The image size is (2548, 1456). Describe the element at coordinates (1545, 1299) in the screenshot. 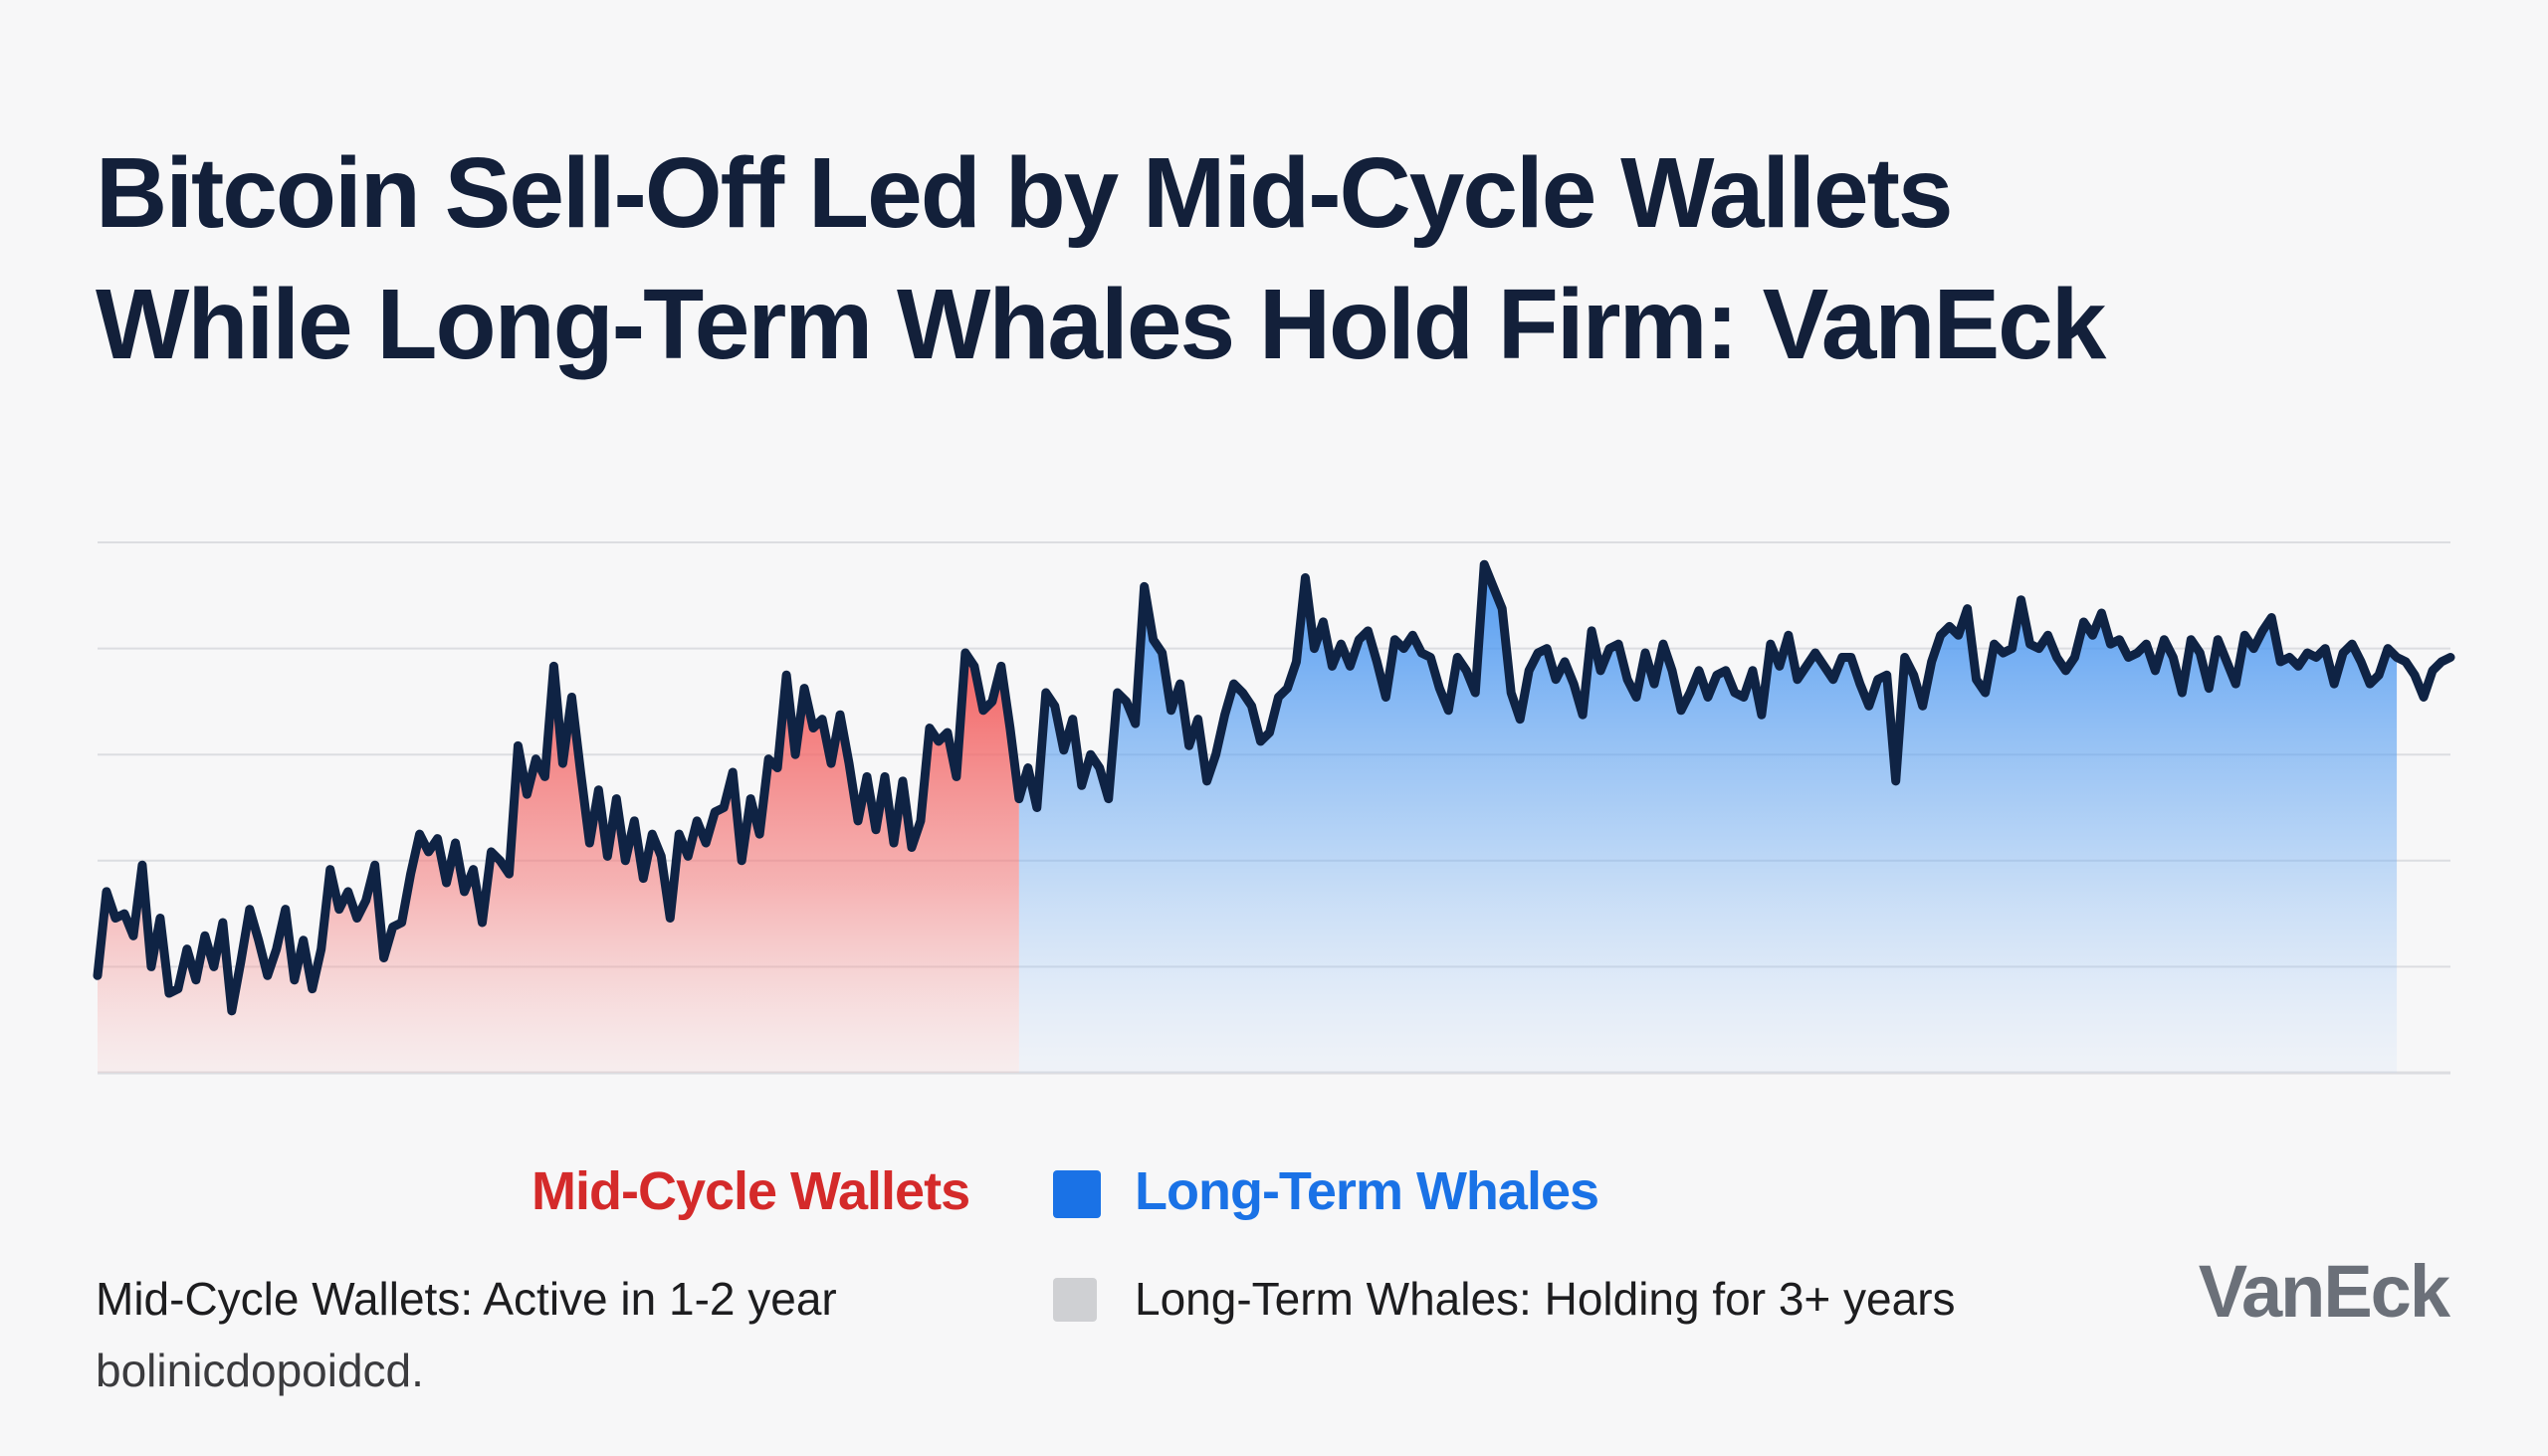

I see `note-long-term: Long-Term Whales: Holding for 3+ years` at that location.